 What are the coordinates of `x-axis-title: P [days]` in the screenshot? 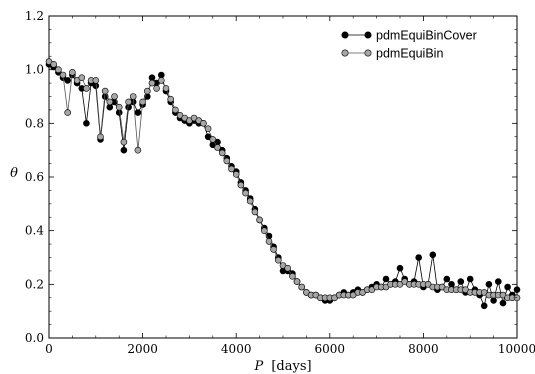 It's located at (282, 366).